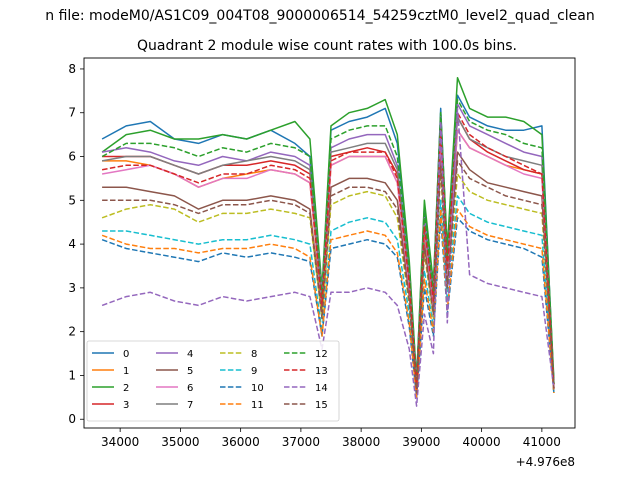 The image size is (640, 480). What do you see at coordinates (257, 405) in the screenshot?
I see `legend-label-11: 11` at bounding box center [257, 405].